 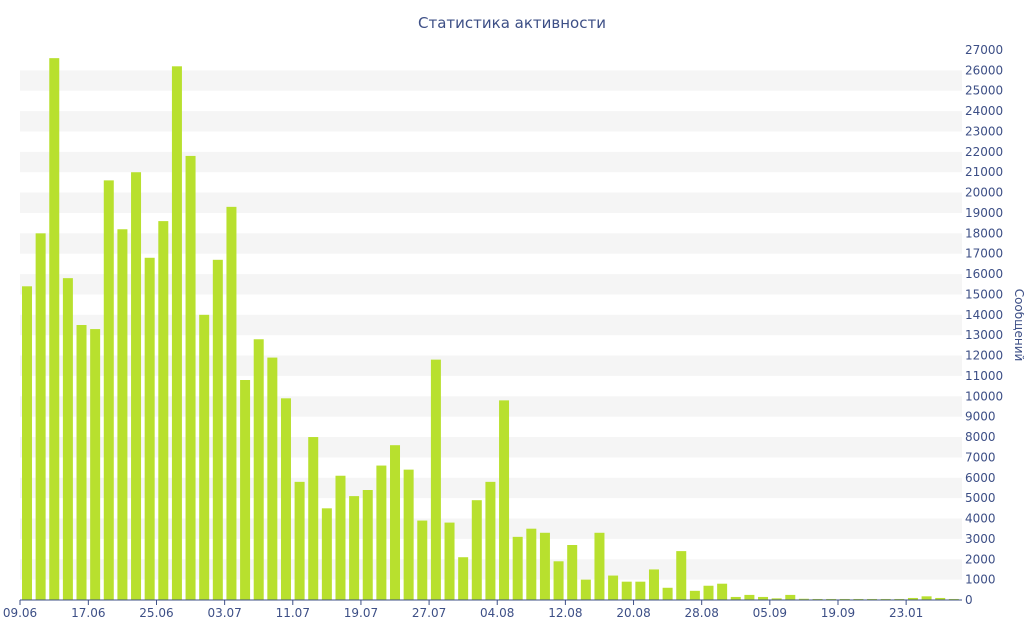 I want to click on y-tick-label: 16000, so click(x=984, y=274).